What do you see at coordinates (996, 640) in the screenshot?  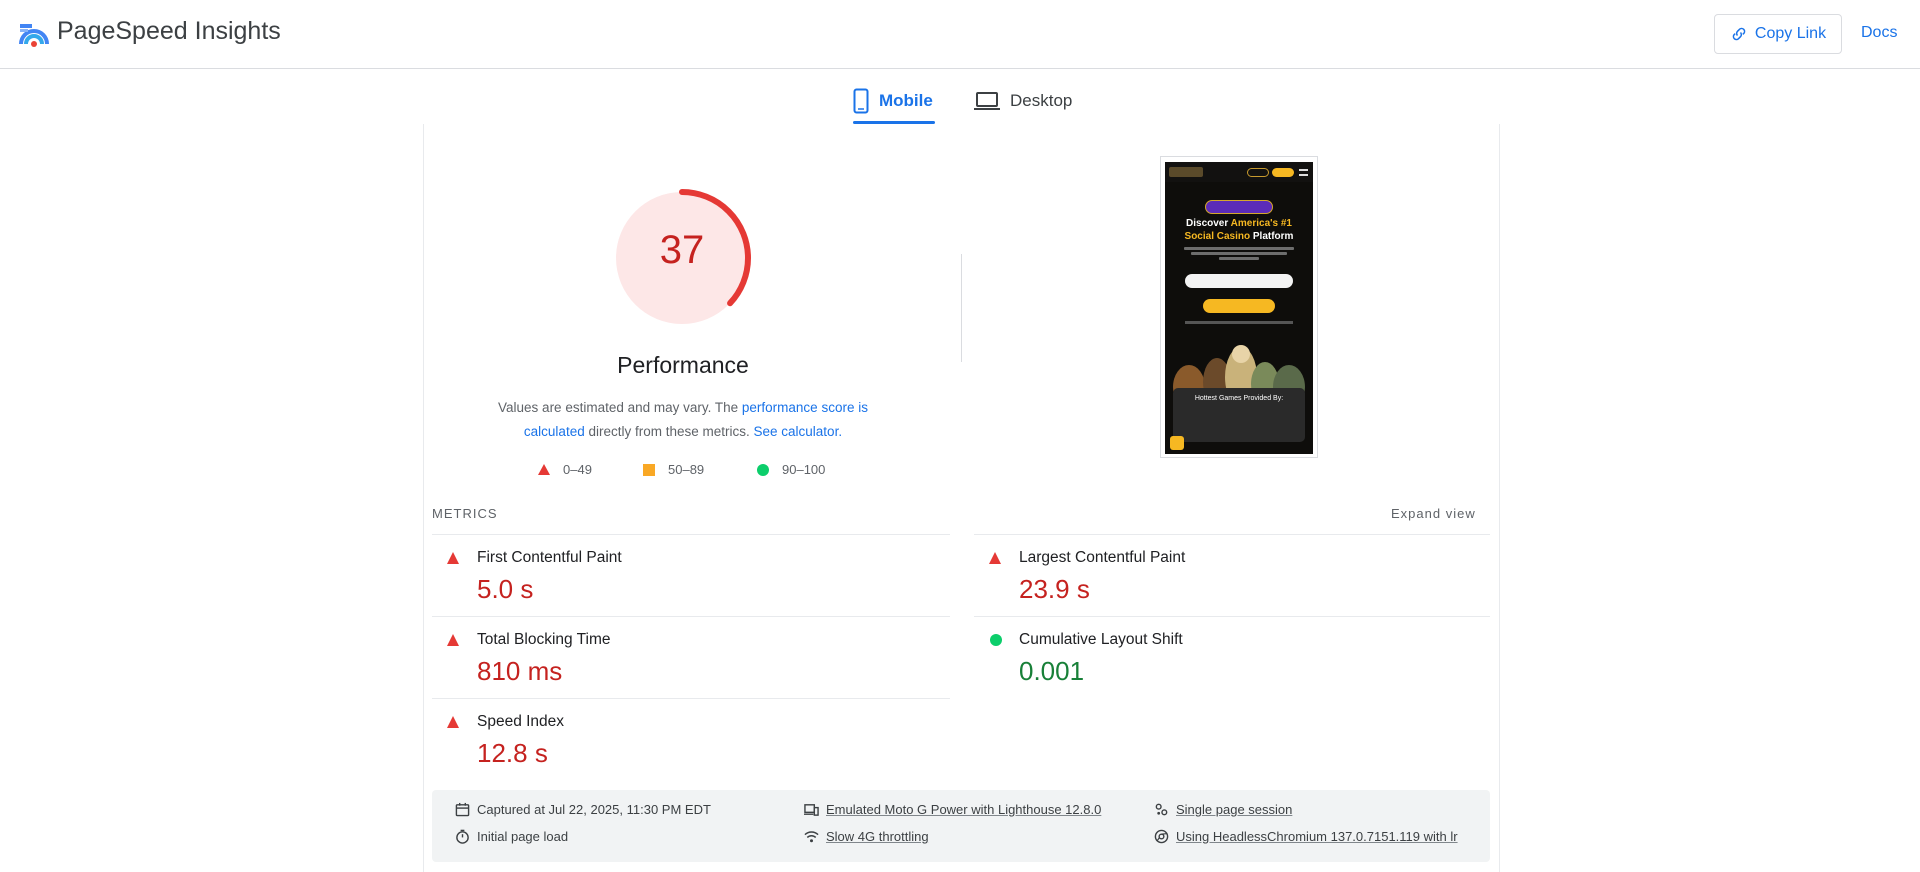 I see `cls-pass-icon` at bounding box center [996, 640].